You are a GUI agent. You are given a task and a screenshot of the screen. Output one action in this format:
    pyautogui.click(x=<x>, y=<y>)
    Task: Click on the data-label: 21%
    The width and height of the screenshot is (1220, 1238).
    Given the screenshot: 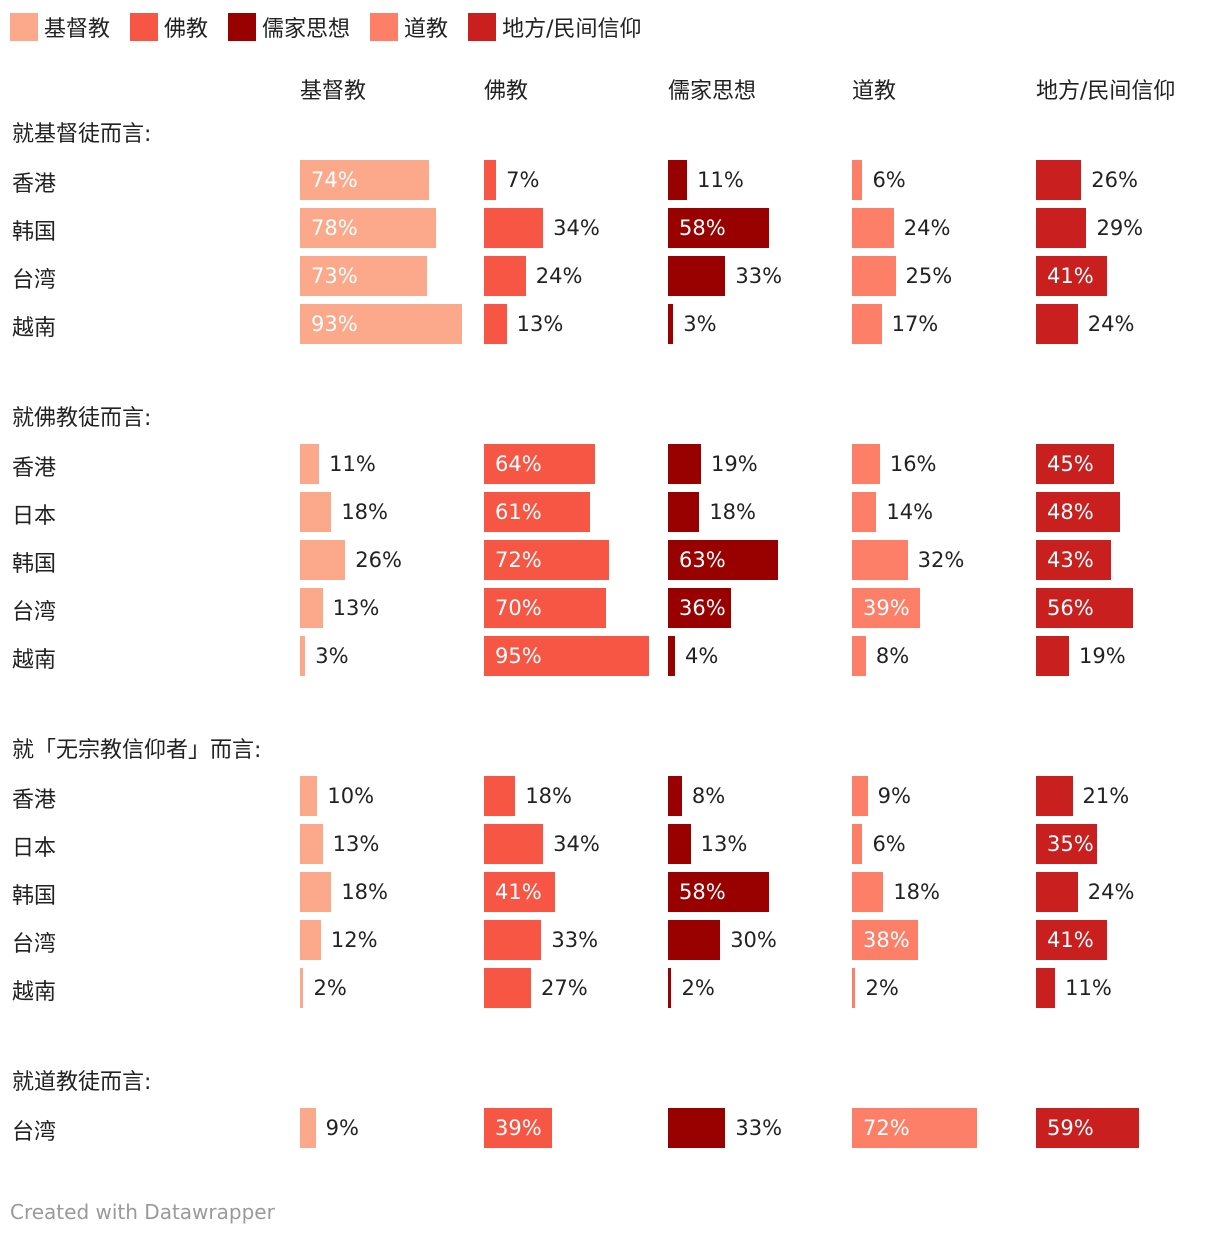 What is the action you would take?
    pyautogui.click(x=1106, y=796)
    